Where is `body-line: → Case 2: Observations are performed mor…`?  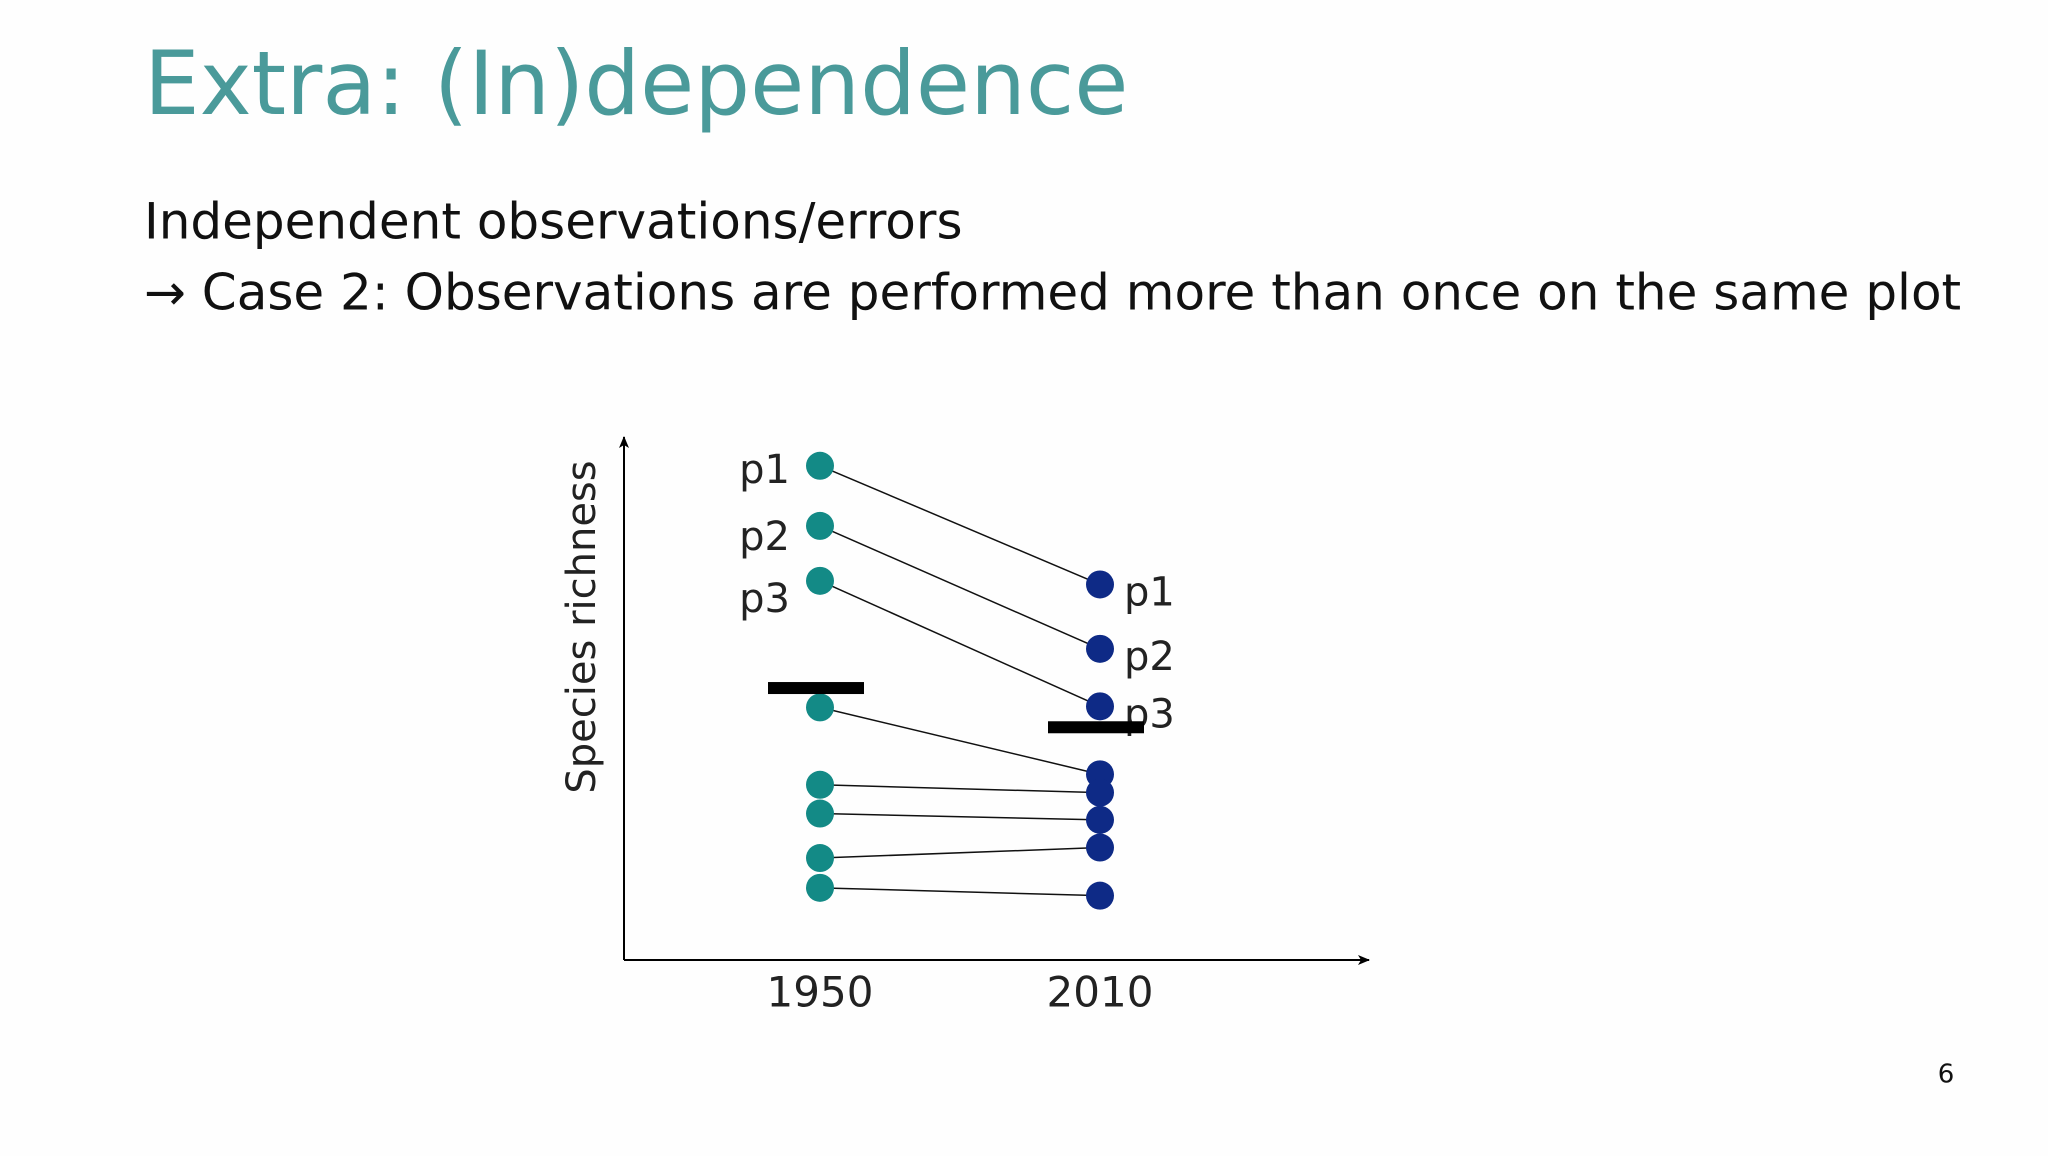 body-line: → Case 2: Observations are performed mor… is located at coordinates (1052, 293).